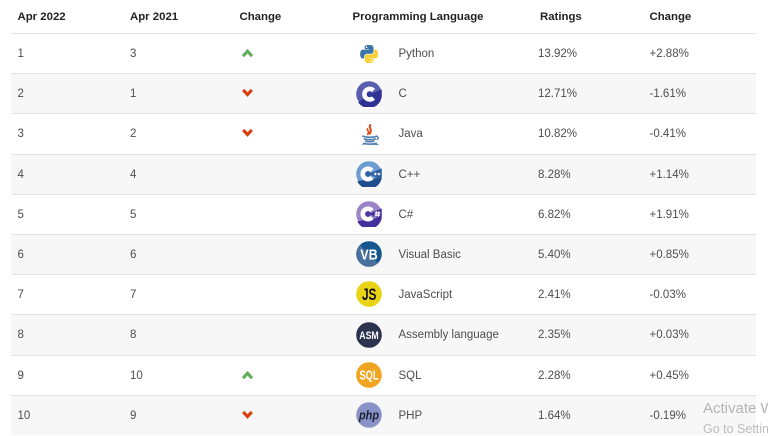  What do you see at coordinates (370, 336) in the screenshot?
I see `svg-text: ASM` at bounding box center [370, 336].